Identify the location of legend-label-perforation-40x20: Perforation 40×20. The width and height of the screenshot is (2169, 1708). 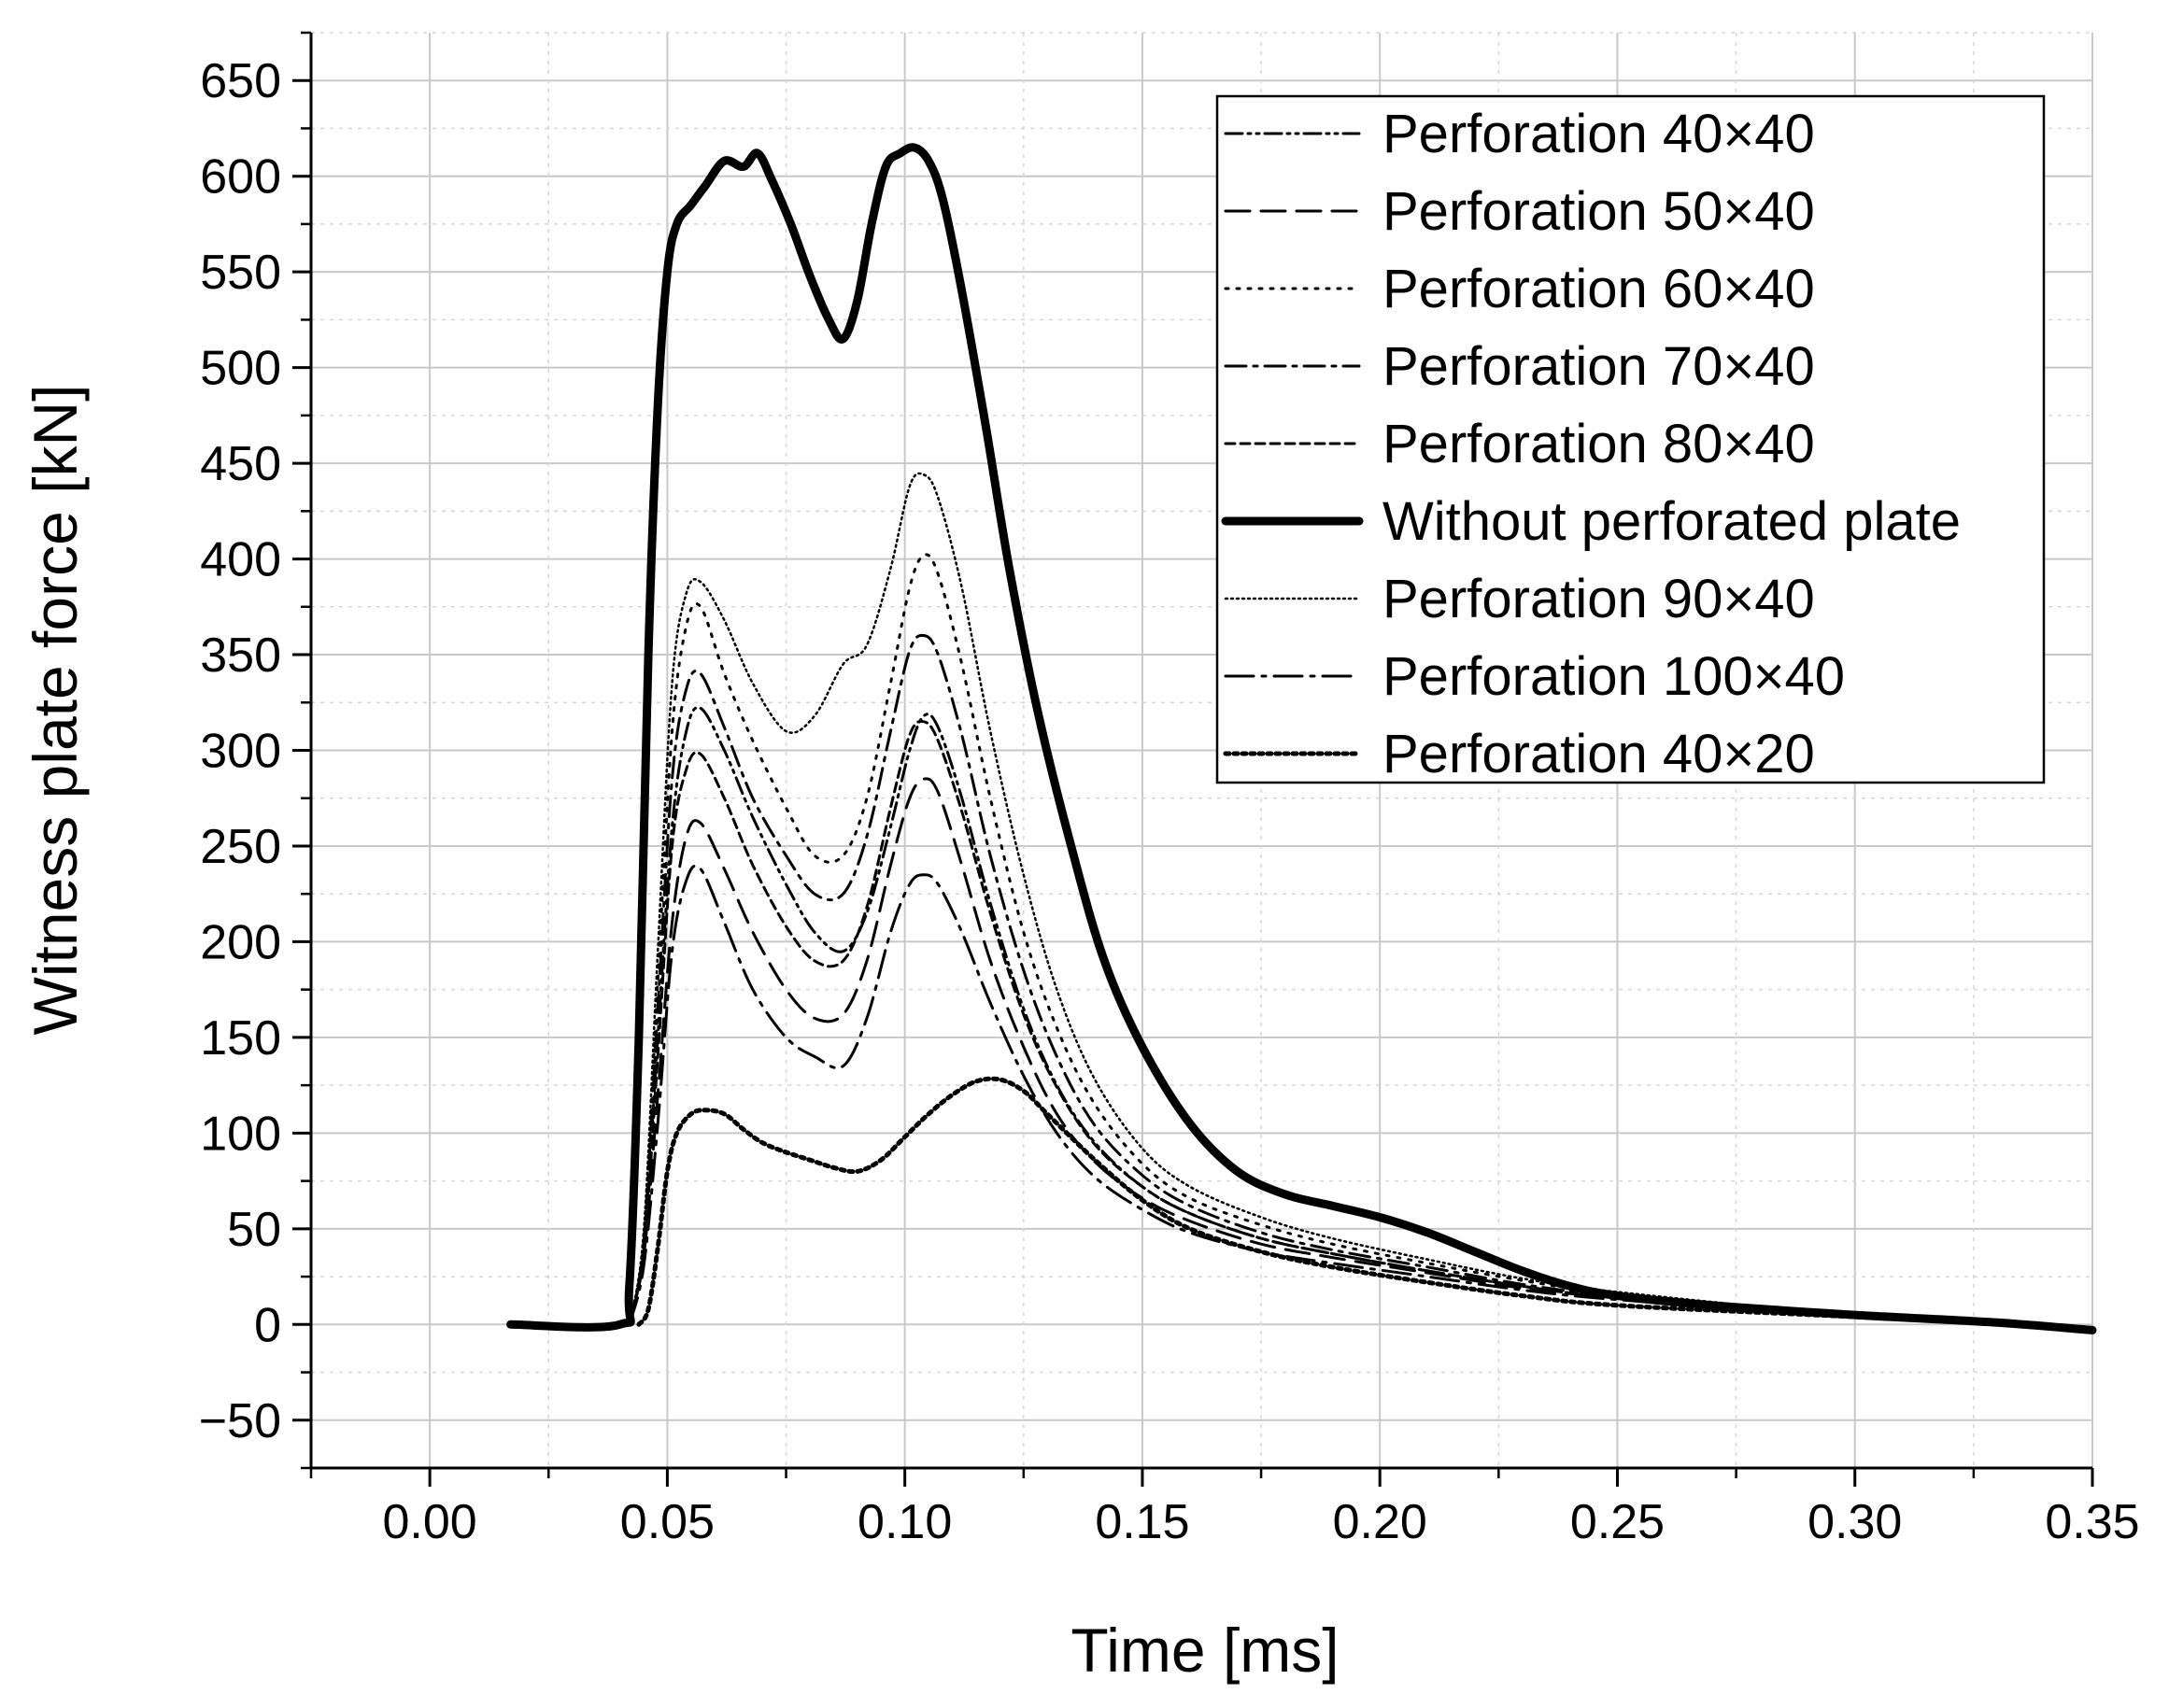
(1598, 754).